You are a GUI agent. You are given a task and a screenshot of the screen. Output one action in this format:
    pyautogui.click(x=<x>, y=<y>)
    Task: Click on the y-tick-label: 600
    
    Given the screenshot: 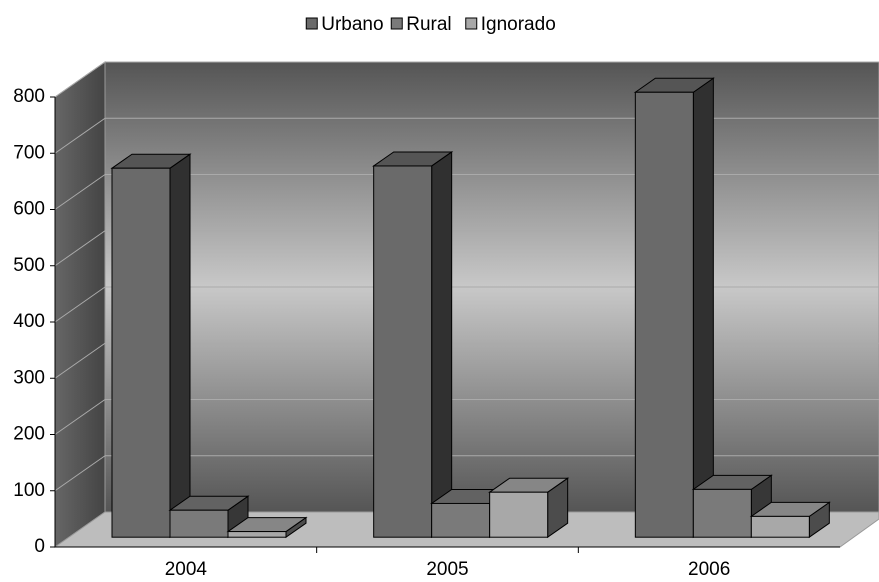 What is the action you would take?
    pyautogui.click(x=29, y=209)
    